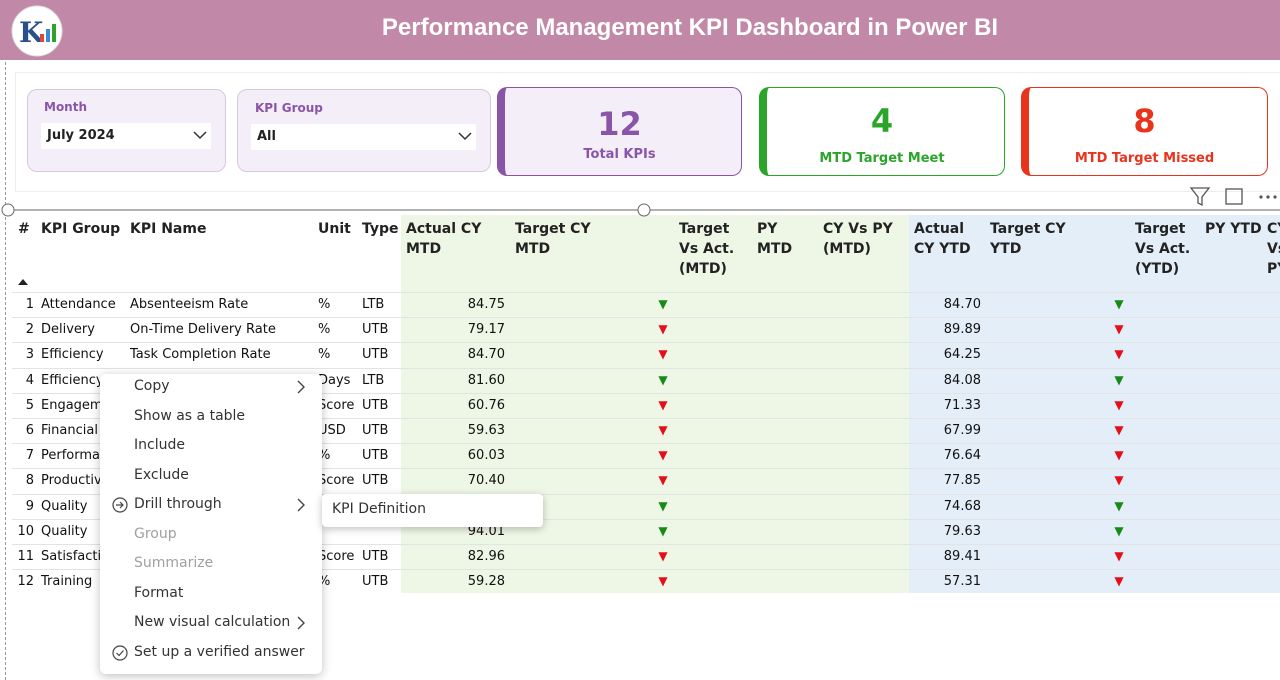 This screenshot has height=680, width=1280. What do you see at coordinates (168, 229) in the screenshot?
I see `column-header: KPI Name` at bounding box center [168, 229].